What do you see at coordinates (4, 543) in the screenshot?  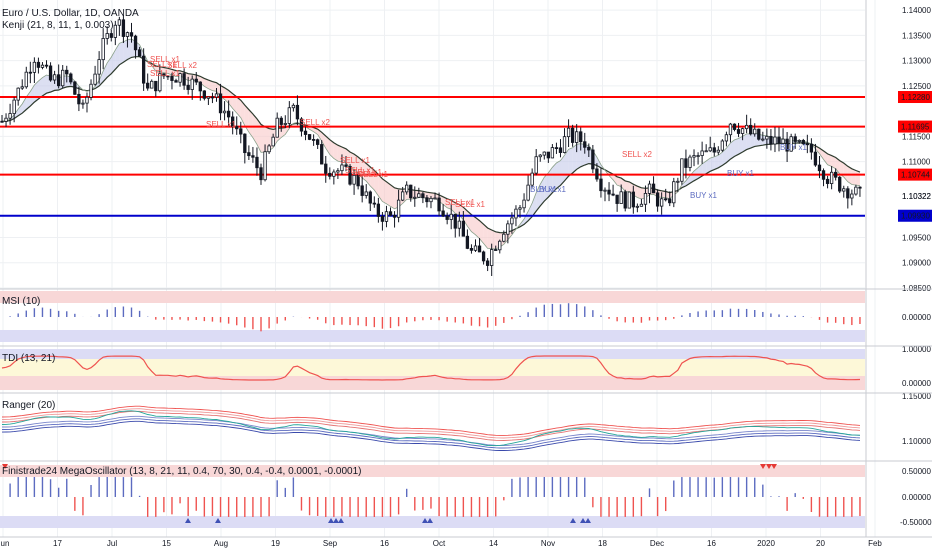 I see `x-tick-label: Jun` at bounding box center [4, 543].